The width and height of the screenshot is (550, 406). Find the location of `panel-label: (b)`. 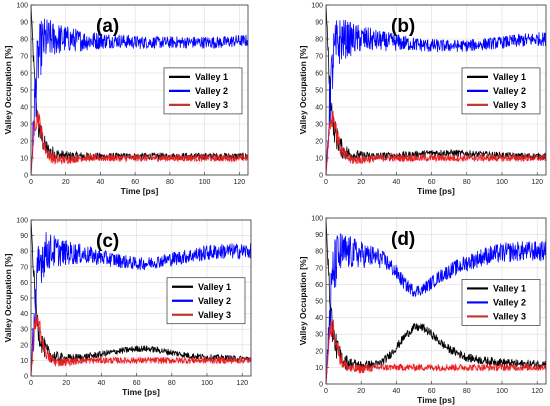

panel-label: (b) is located at coordinates (403, 26).